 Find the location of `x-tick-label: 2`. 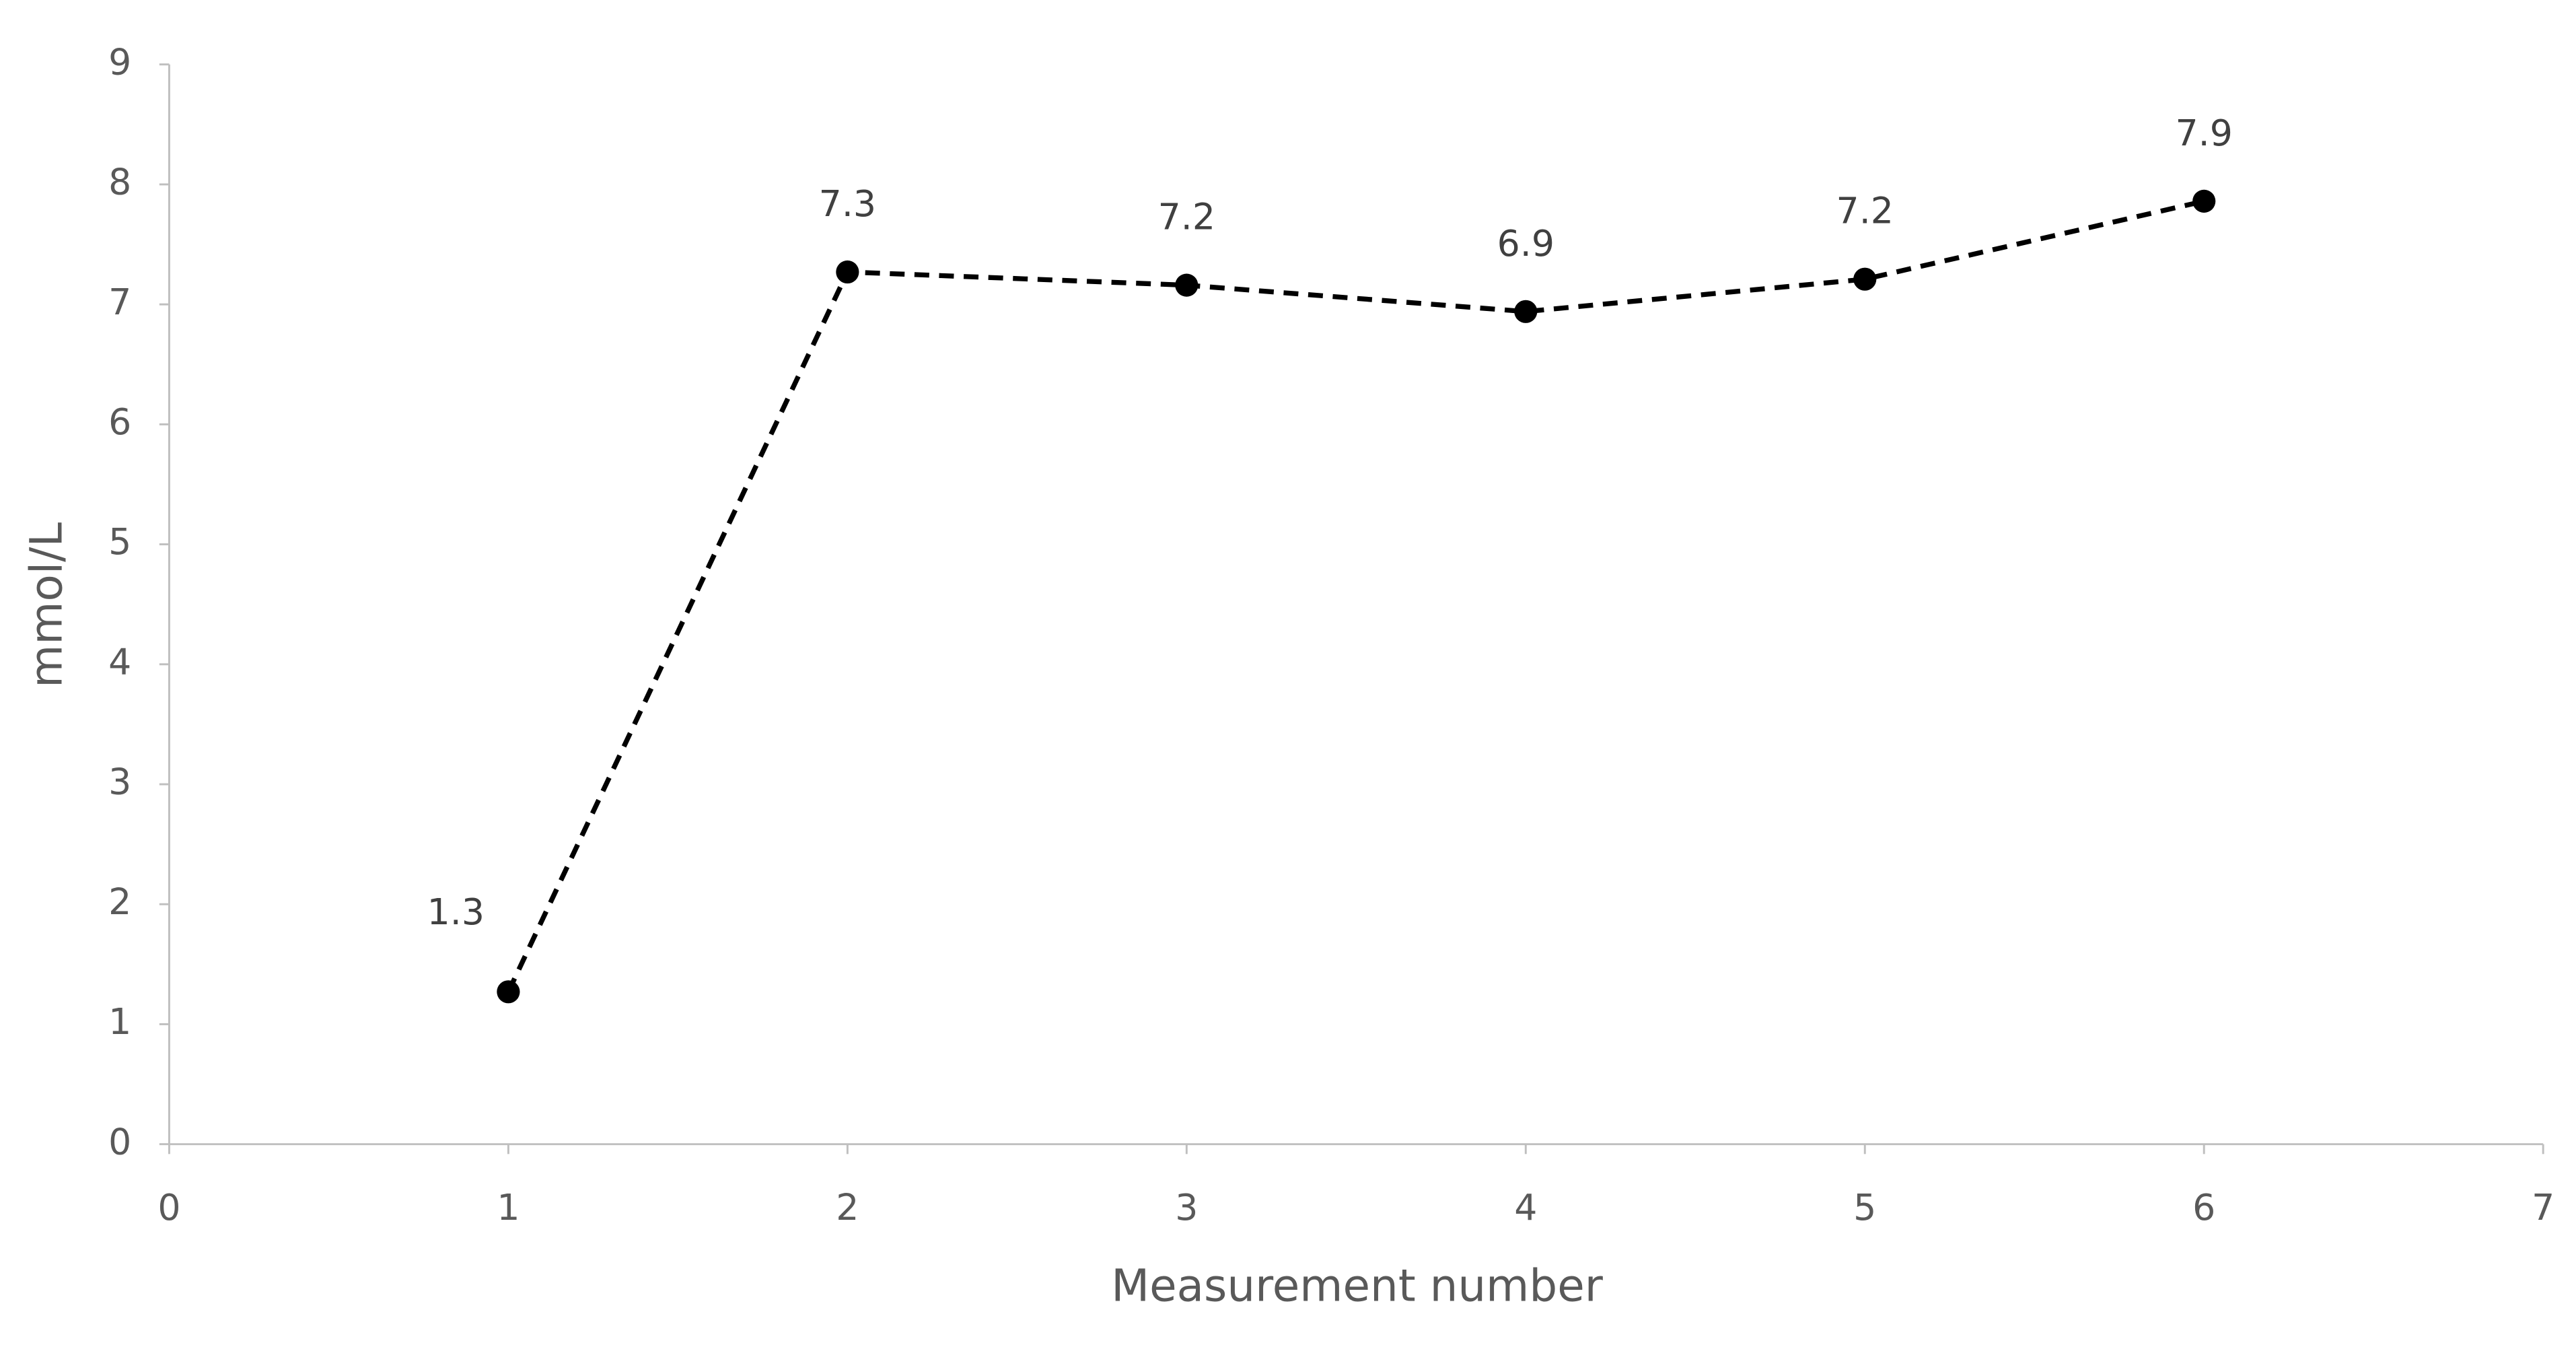

x-tick-label: 2 is located at coordinates (847, 1207).